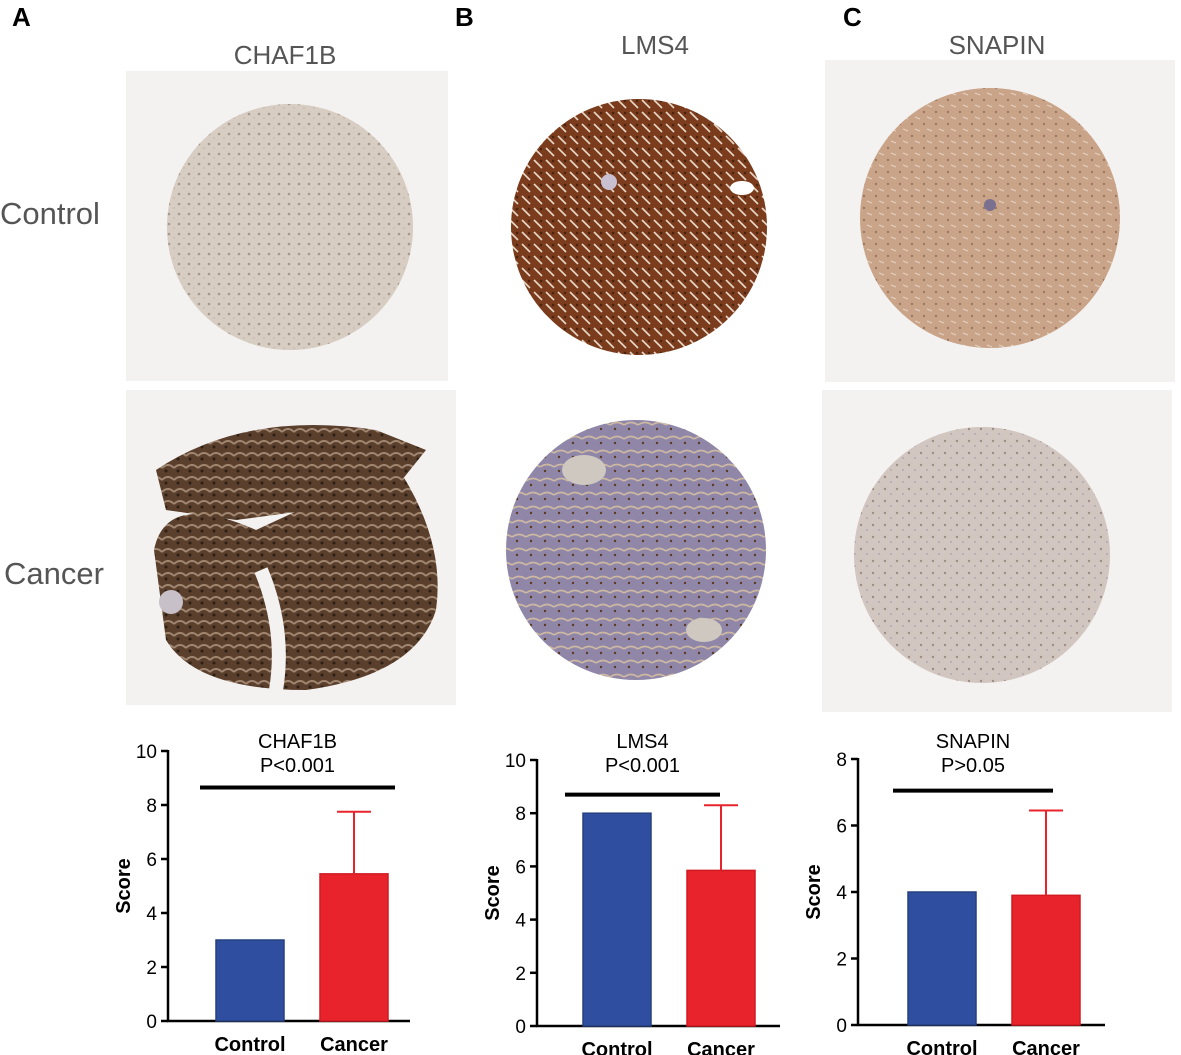 The image size is (1181, 1055). What do you see at coordinates (1000, 221) in the screenshot?
I see `tissue-image-snapin-control` at bounding box center [1000, 221].